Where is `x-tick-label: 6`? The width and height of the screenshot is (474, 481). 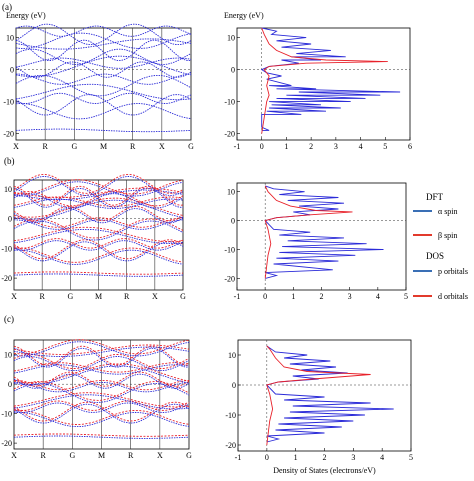
x-tick-label: 6 is located at coordinates (410, 146).